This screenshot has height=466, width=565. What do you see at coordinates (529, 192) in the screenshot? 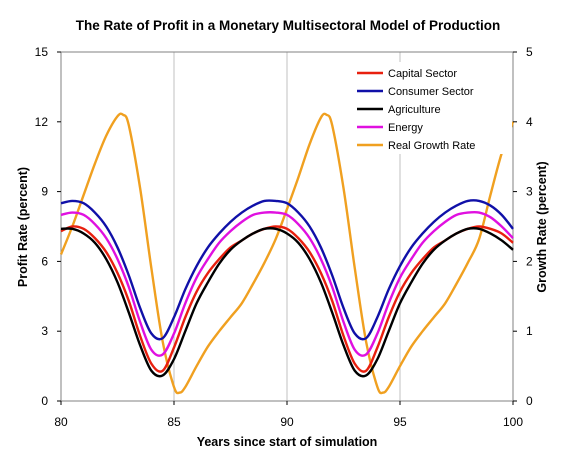
I see `y2-tick-label: 3` at bounding box center [529, 192].